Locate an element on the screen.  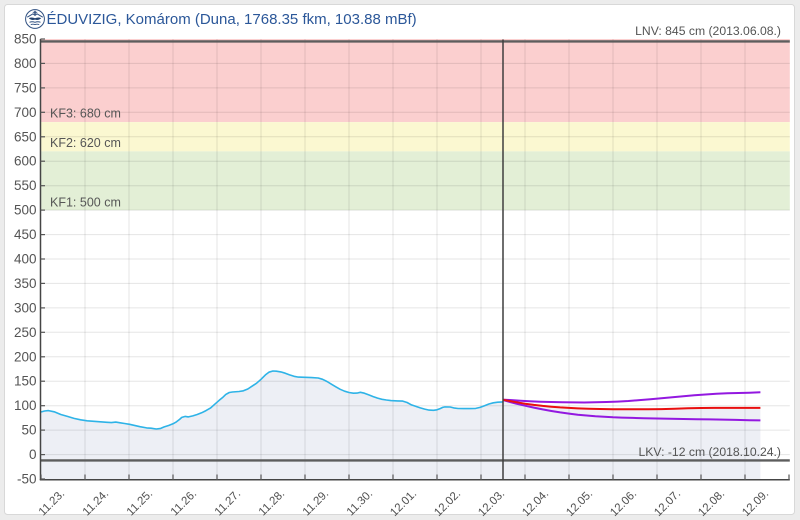
svg-text: LKV: -12 cm (2018.10.24.) is located at coordinates (710, 452).